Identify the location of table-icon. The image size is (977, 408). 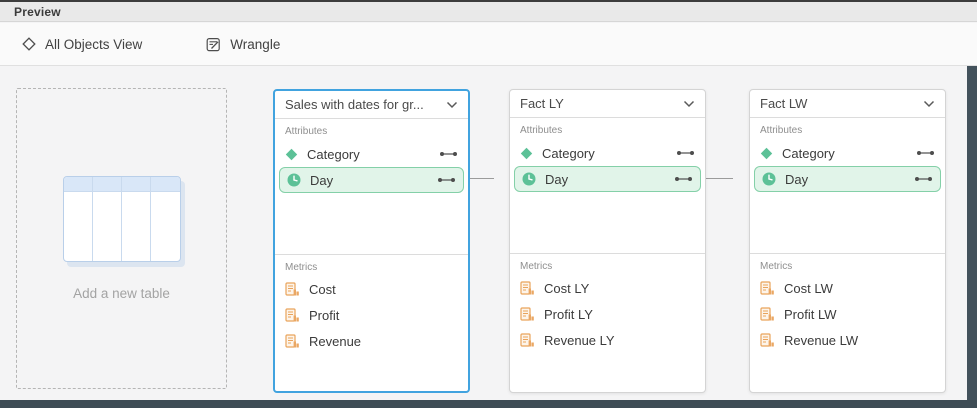
(121, 219).